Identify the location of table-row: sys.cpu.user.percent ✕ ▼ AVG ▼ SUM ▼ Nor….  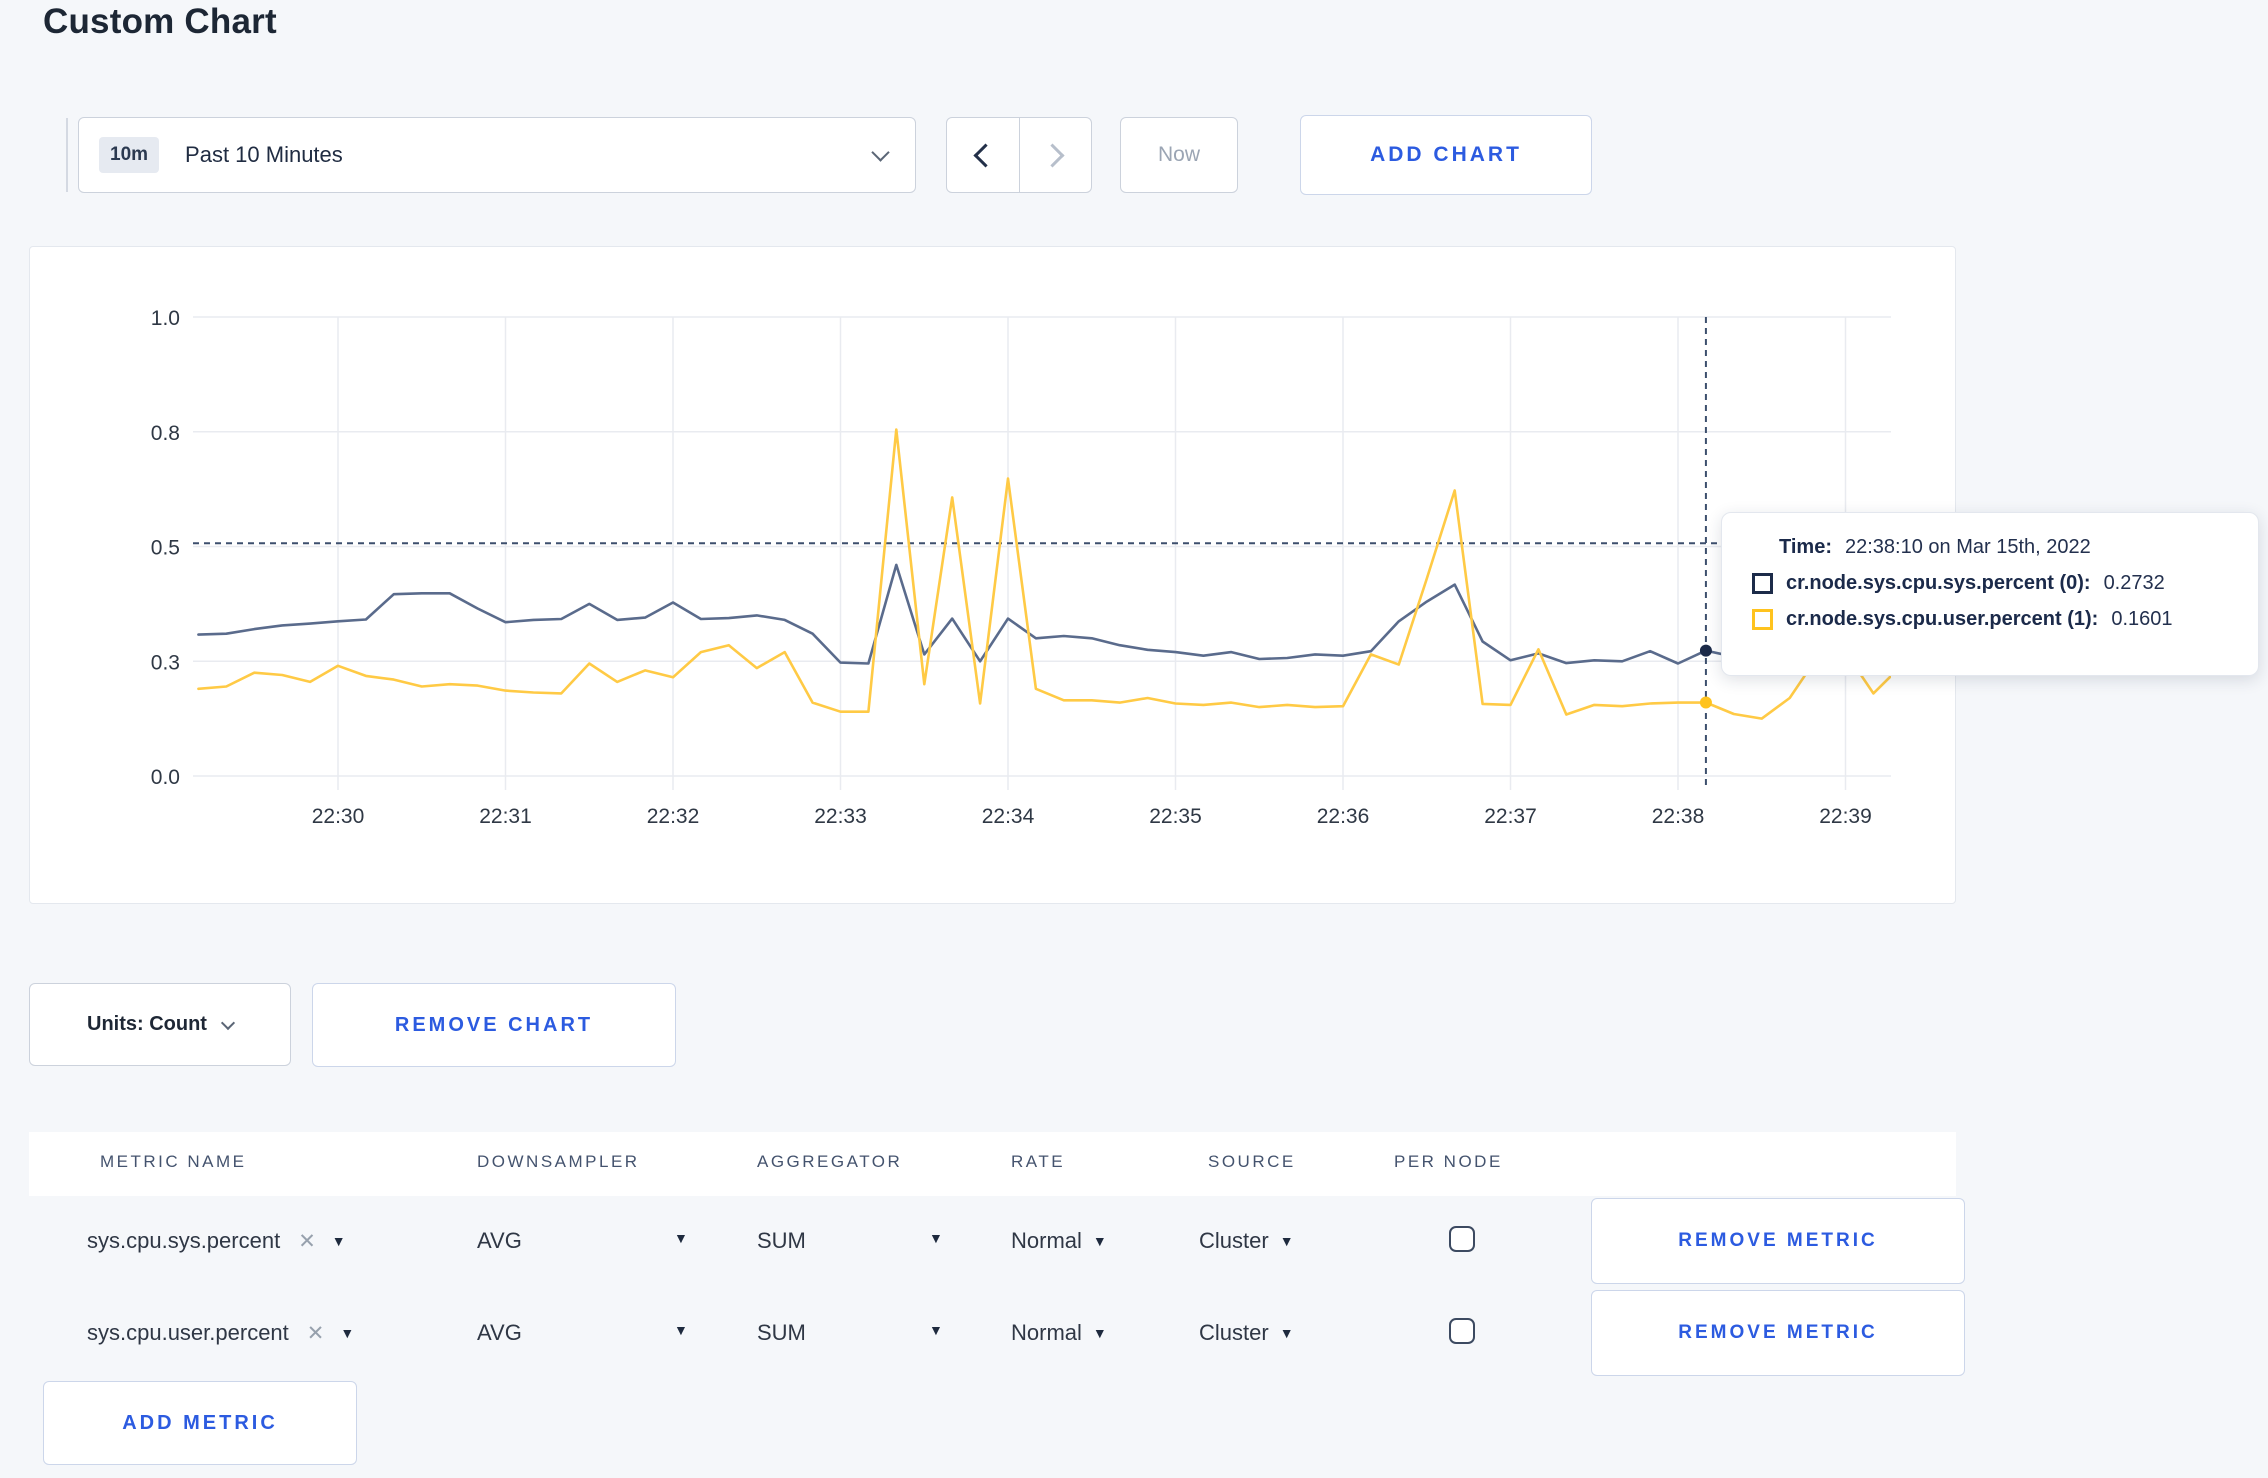
(997, 1333).